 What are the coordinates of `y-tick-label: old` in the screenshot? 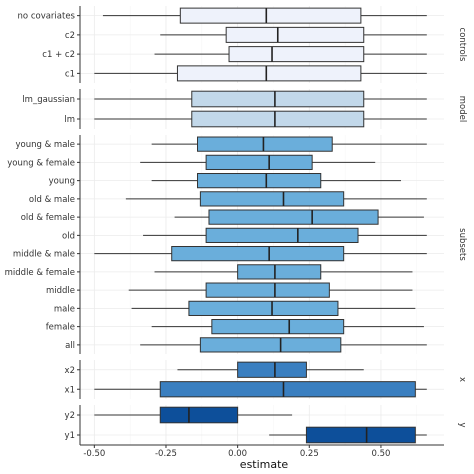 It's located at (68, 236).